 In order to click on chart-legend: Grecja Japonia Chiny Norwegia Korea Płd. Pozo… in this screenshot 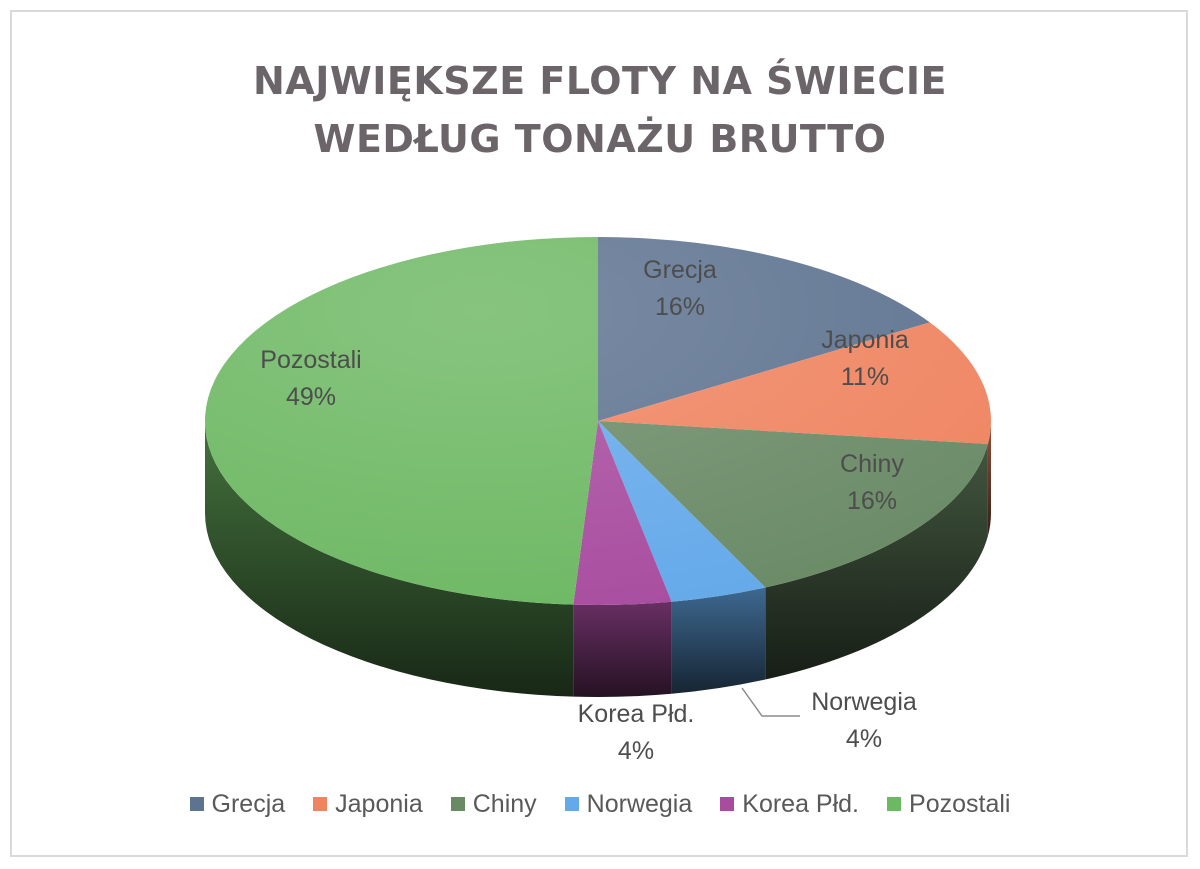, I will do `click(600, 804)`.